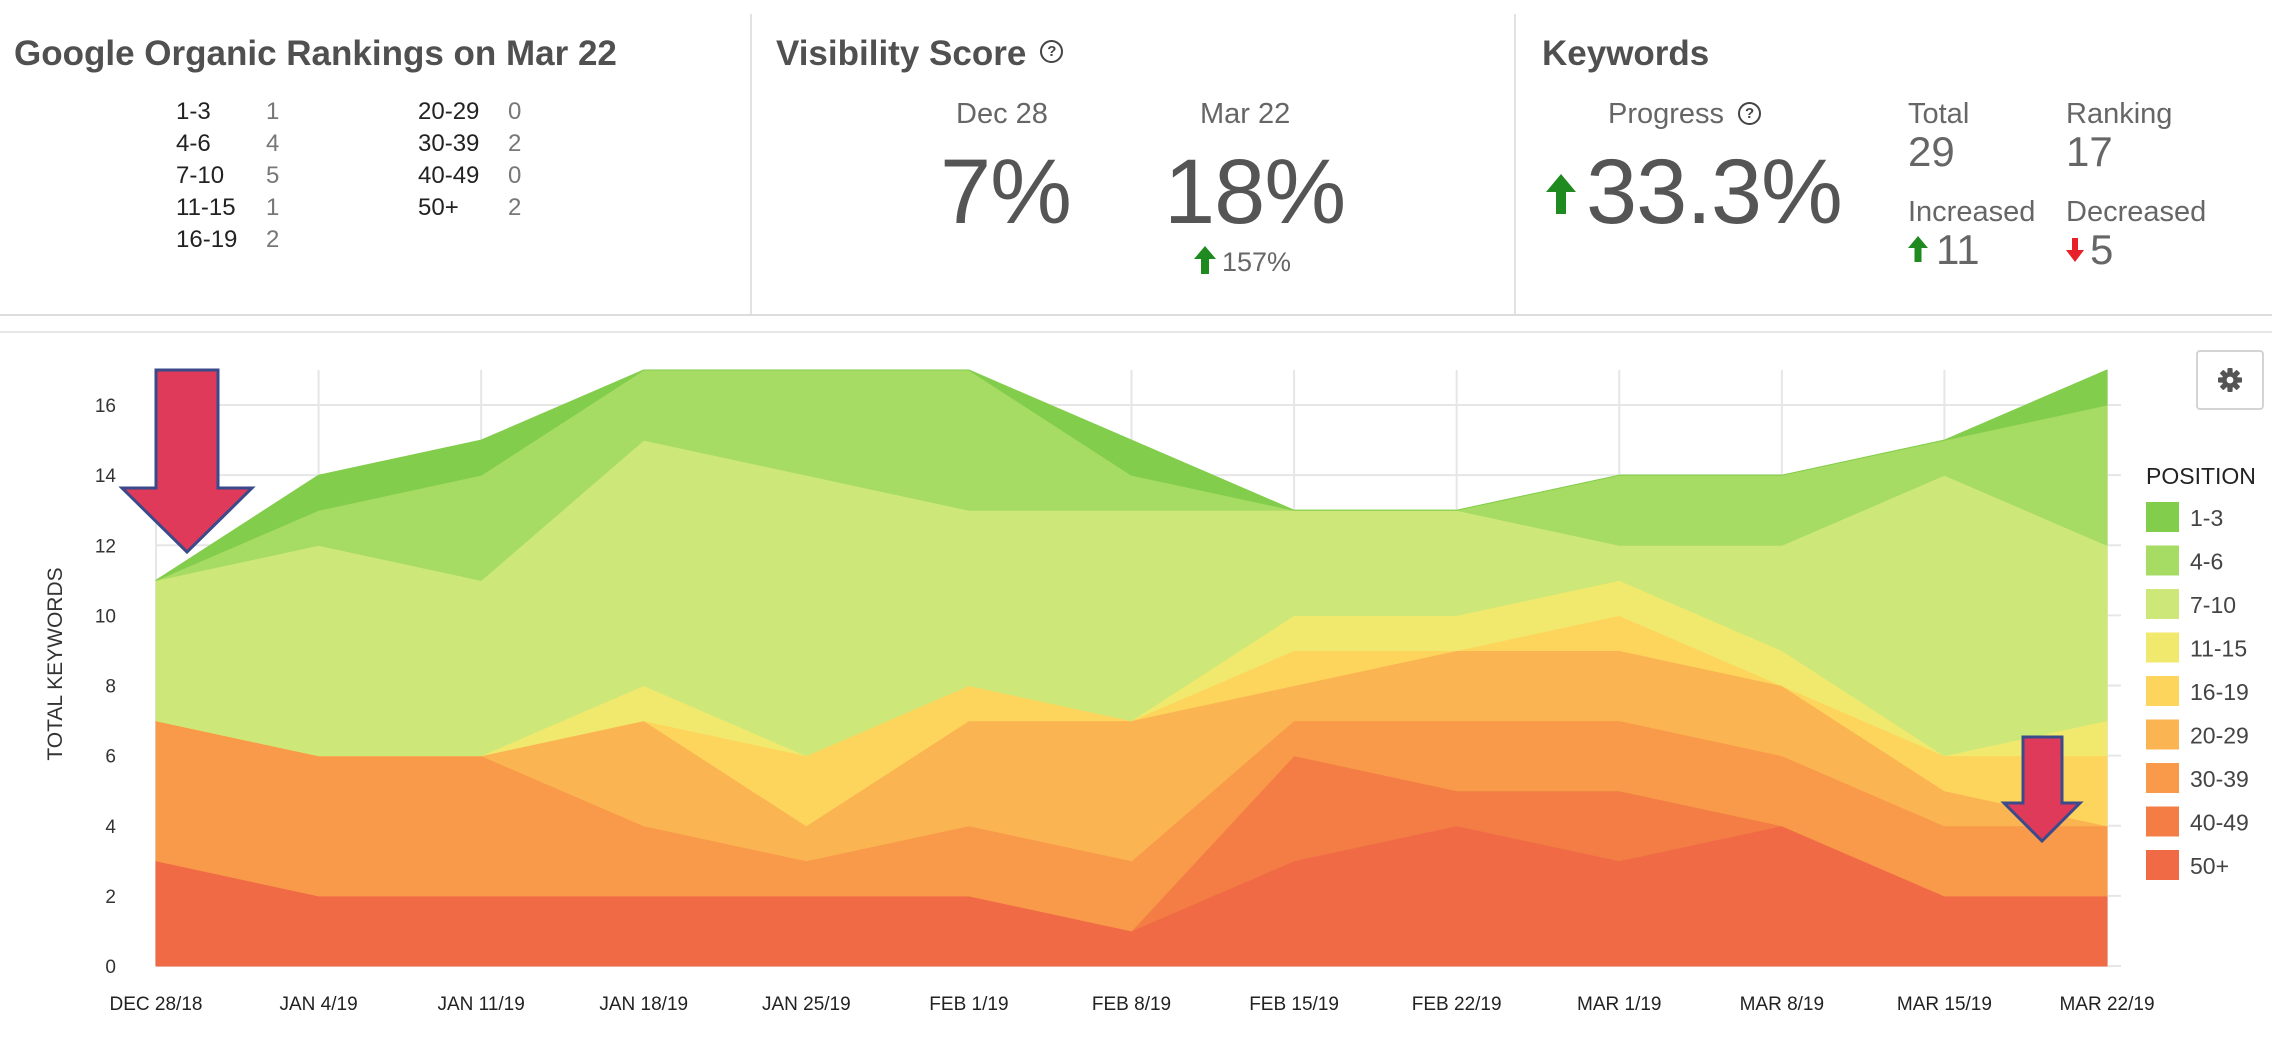  I want to click on rankings-title: Google Organic Rankings on Mar 22, so click(315, 53).